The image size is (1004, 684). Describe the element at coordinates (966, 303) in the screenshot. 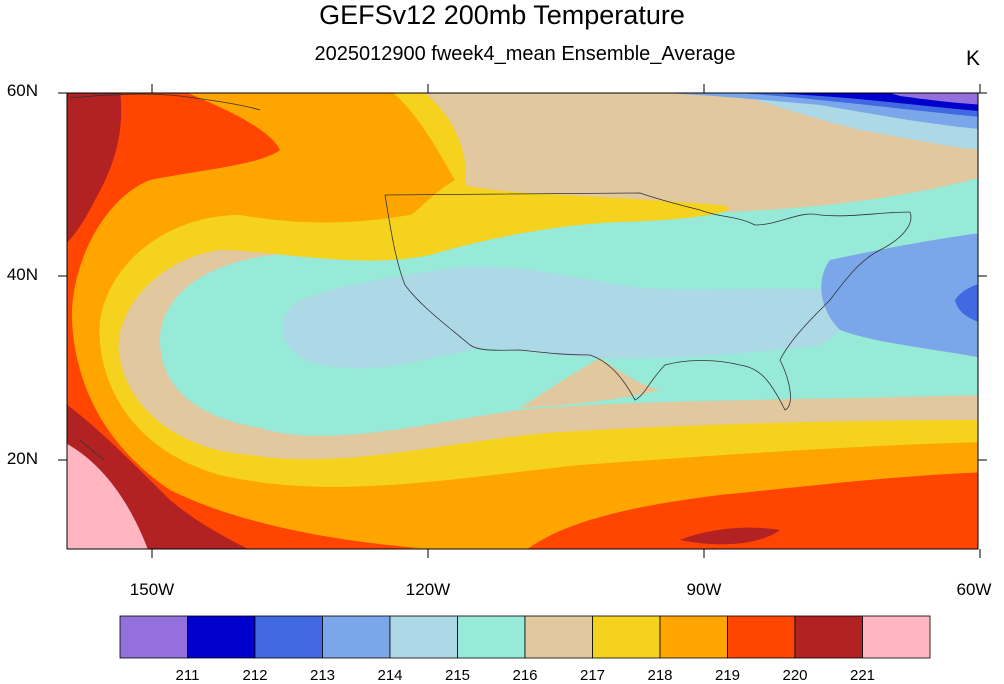

I see `fill-213-east` at that location.